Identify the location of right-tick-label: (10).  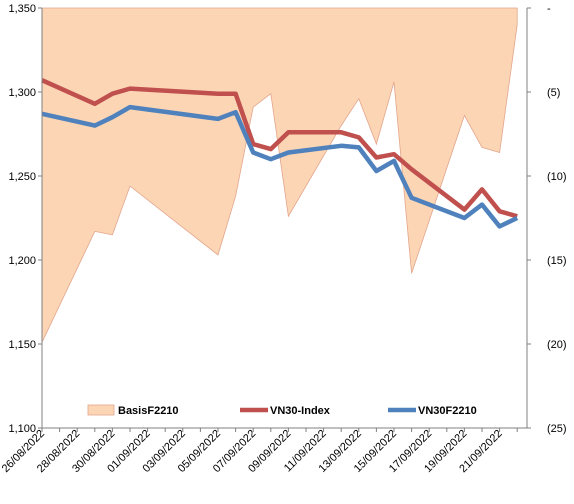
(557, 177).